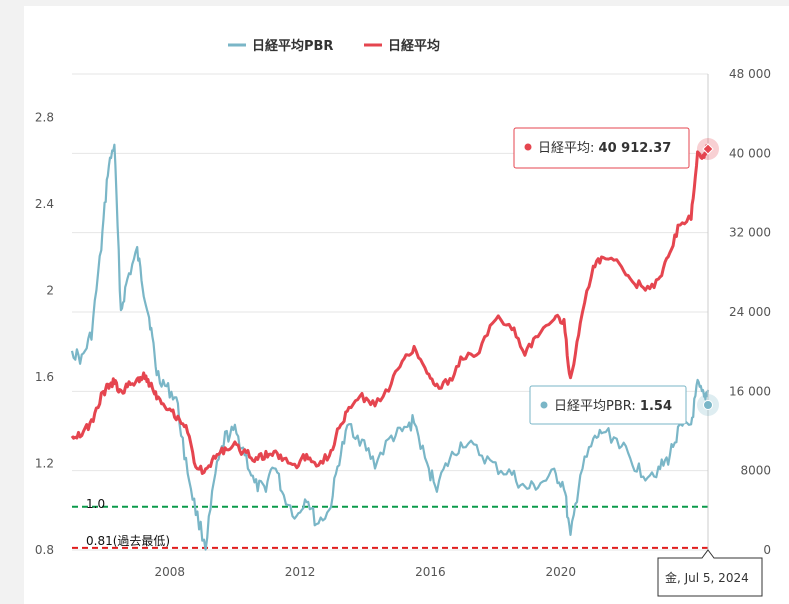 The width and height of the screenshot is (789, 604). What do you see at coordinates (50, 290) in the screenshot?
I see `left-axis-tick-label: 2` at bounding box center [50, 290].